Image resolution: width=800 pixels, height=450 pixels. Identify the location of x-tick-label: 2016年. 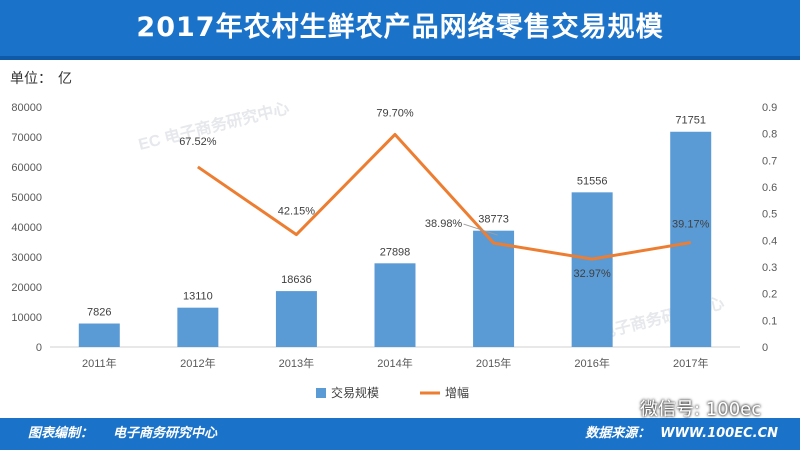
(591, 363).